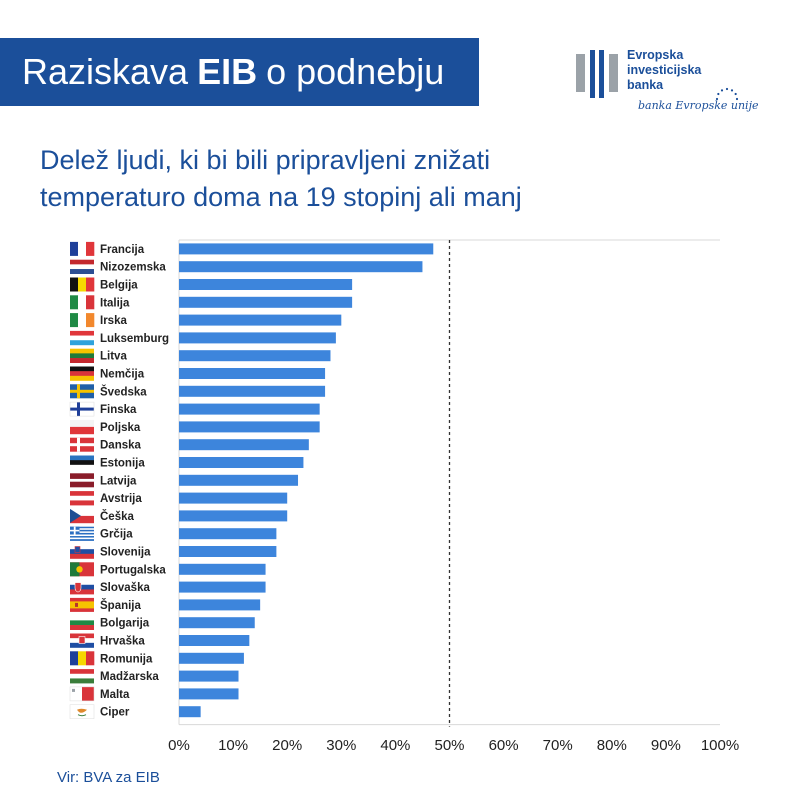 The height and width of the screenshot is (800, 800). Describe the element at coordinates (82, 355) in the screenshot. I see `flag-icon-lt` at that location.